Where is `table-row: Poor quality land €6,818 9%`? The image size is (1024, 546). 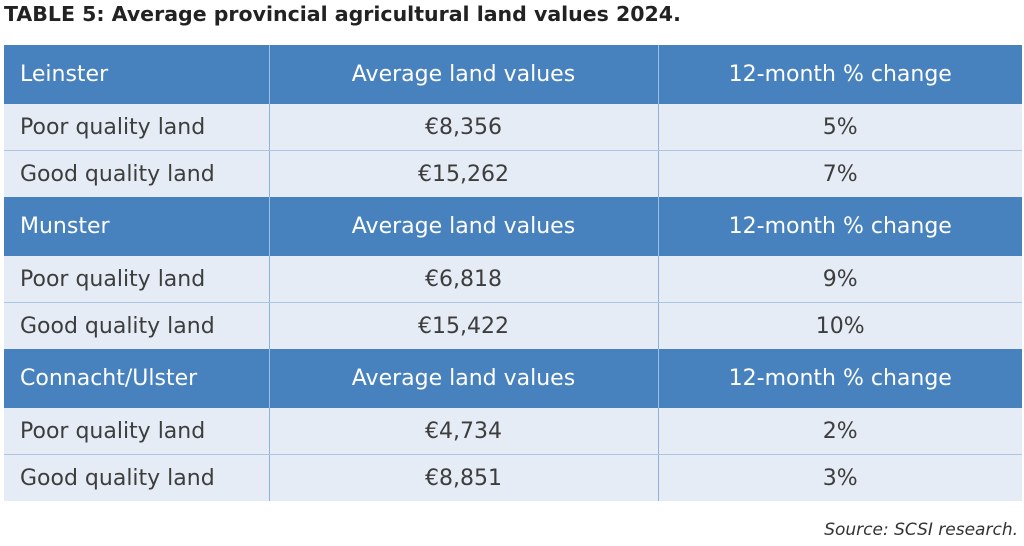 table-row: Poor quality land €6,818 9% is located at coordinates (513, 279).